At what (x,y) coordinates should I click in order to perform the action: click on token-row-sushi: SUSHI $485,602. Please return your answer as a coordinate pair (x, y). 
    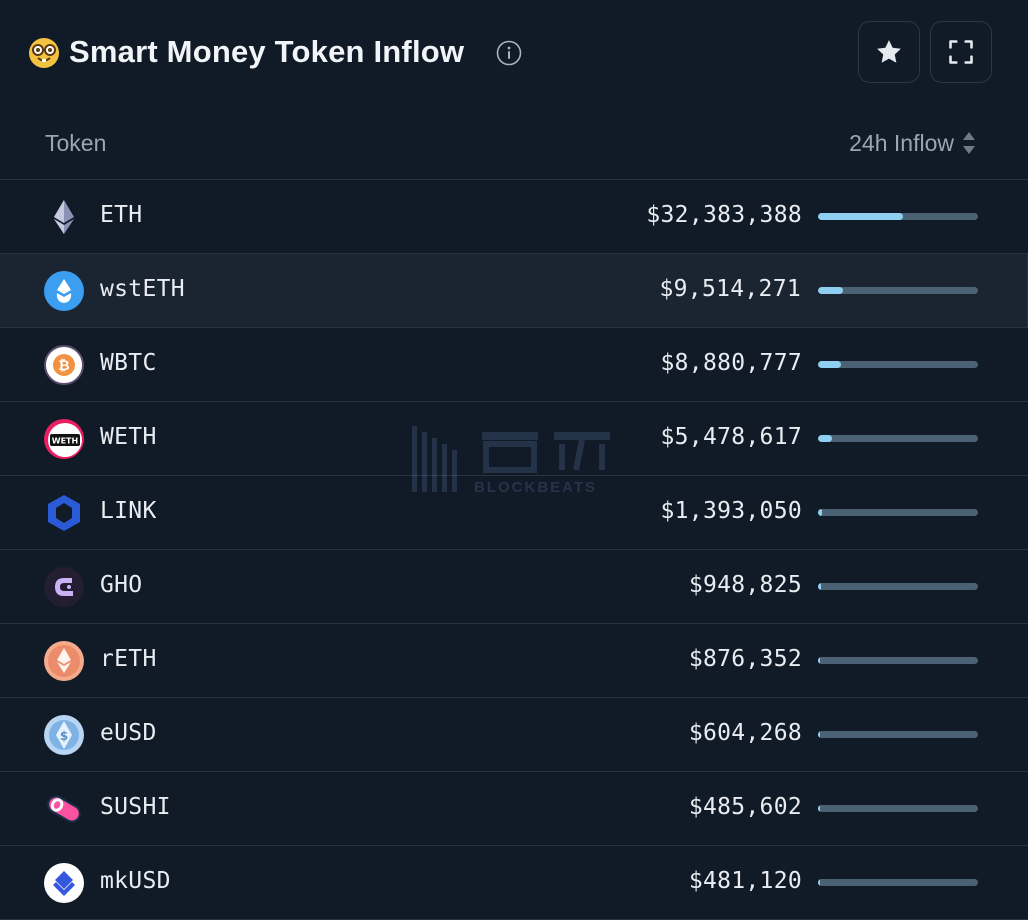
    Looking at the image, I should click on (514, 809).